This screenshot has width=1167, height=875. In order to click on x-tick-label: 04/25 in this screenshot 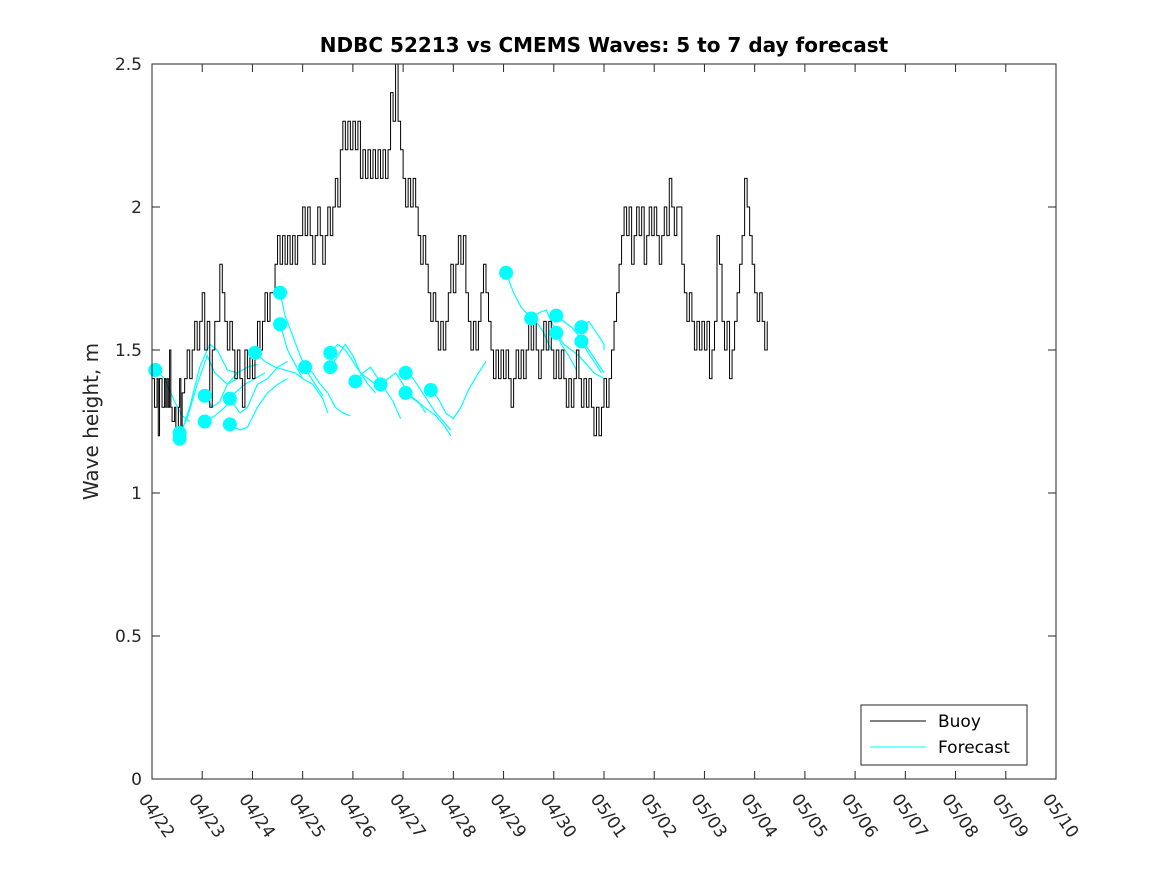, I will do `click(307, 816)`.